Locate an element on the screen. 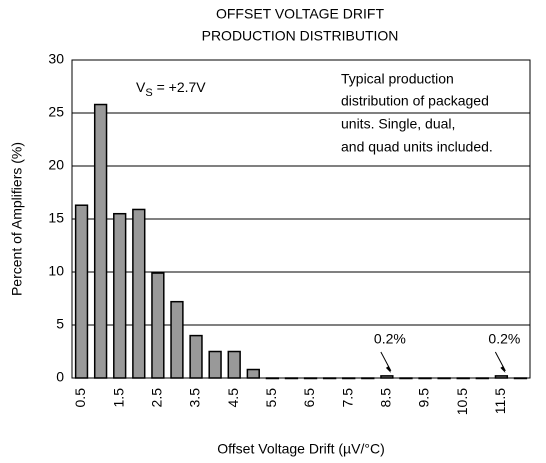 Image resolution: width=546 pixels, height=463 pixels. y-tick-label: 15 is located at coordinates (56, 218).